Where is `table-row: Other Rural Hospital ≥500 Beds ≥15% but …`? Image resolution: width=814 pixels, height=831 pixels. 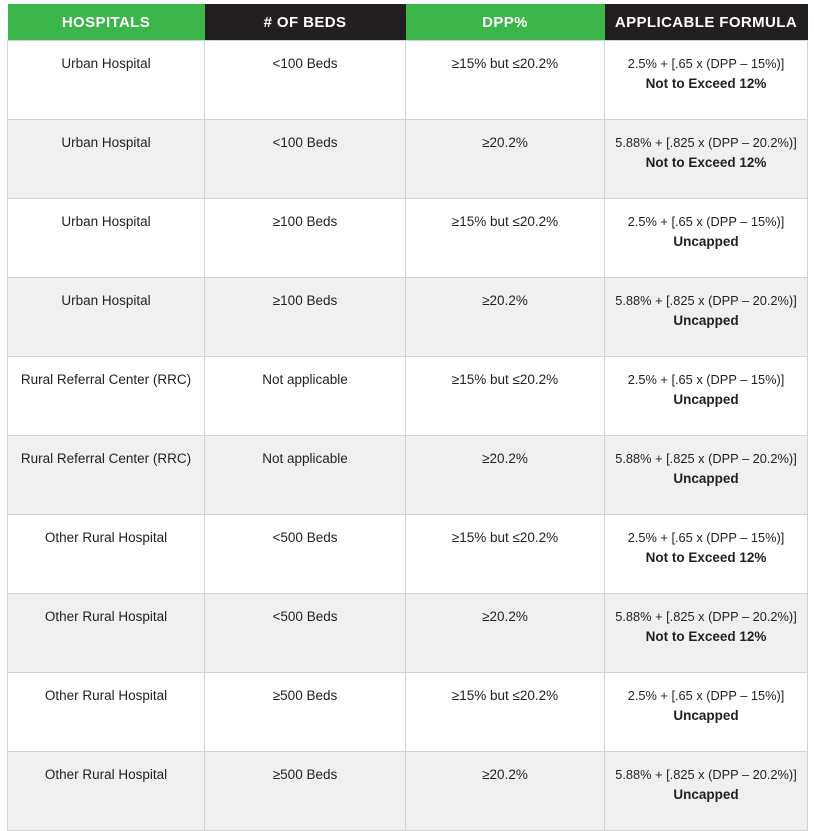
table-row: Other Rural Hospital ≥500 Beds ≥15% but … is located at coordinates (407, 712).